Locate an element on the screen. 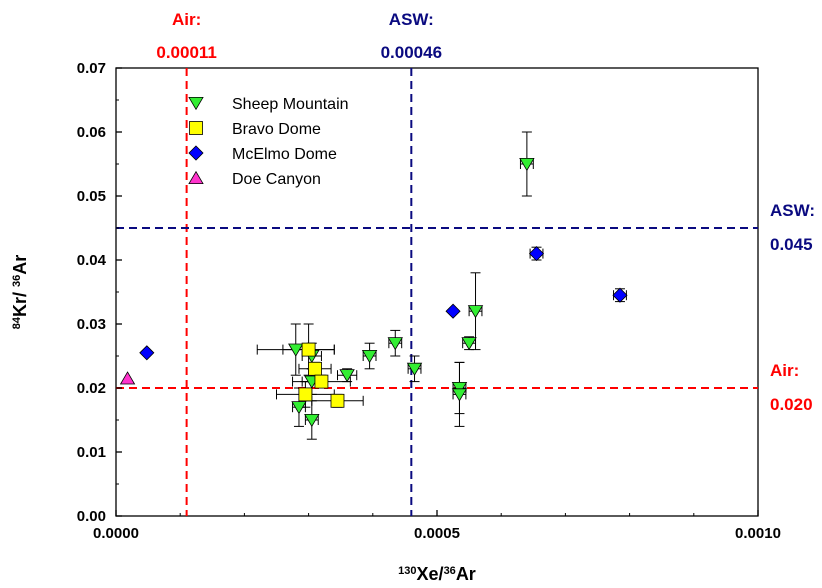  y-tick-label: 0.07 is located at coordinates (91, 68).